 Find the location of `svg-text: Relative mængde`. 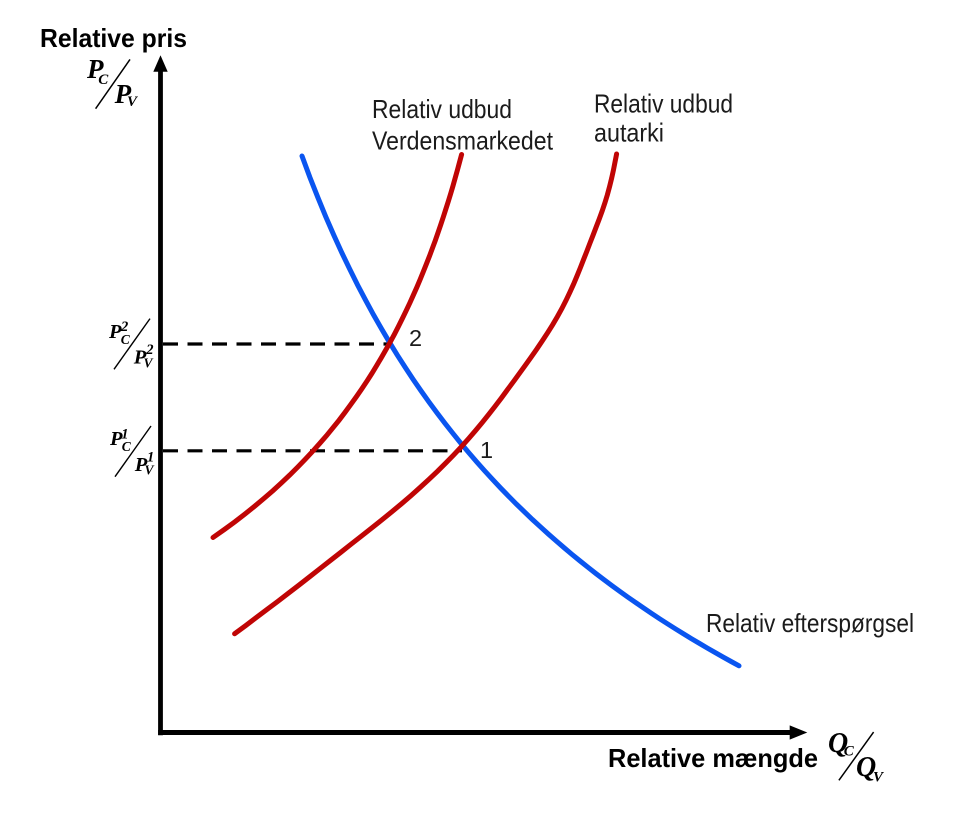

svg-text: Relative mængde is located at coordinates (713, 758).